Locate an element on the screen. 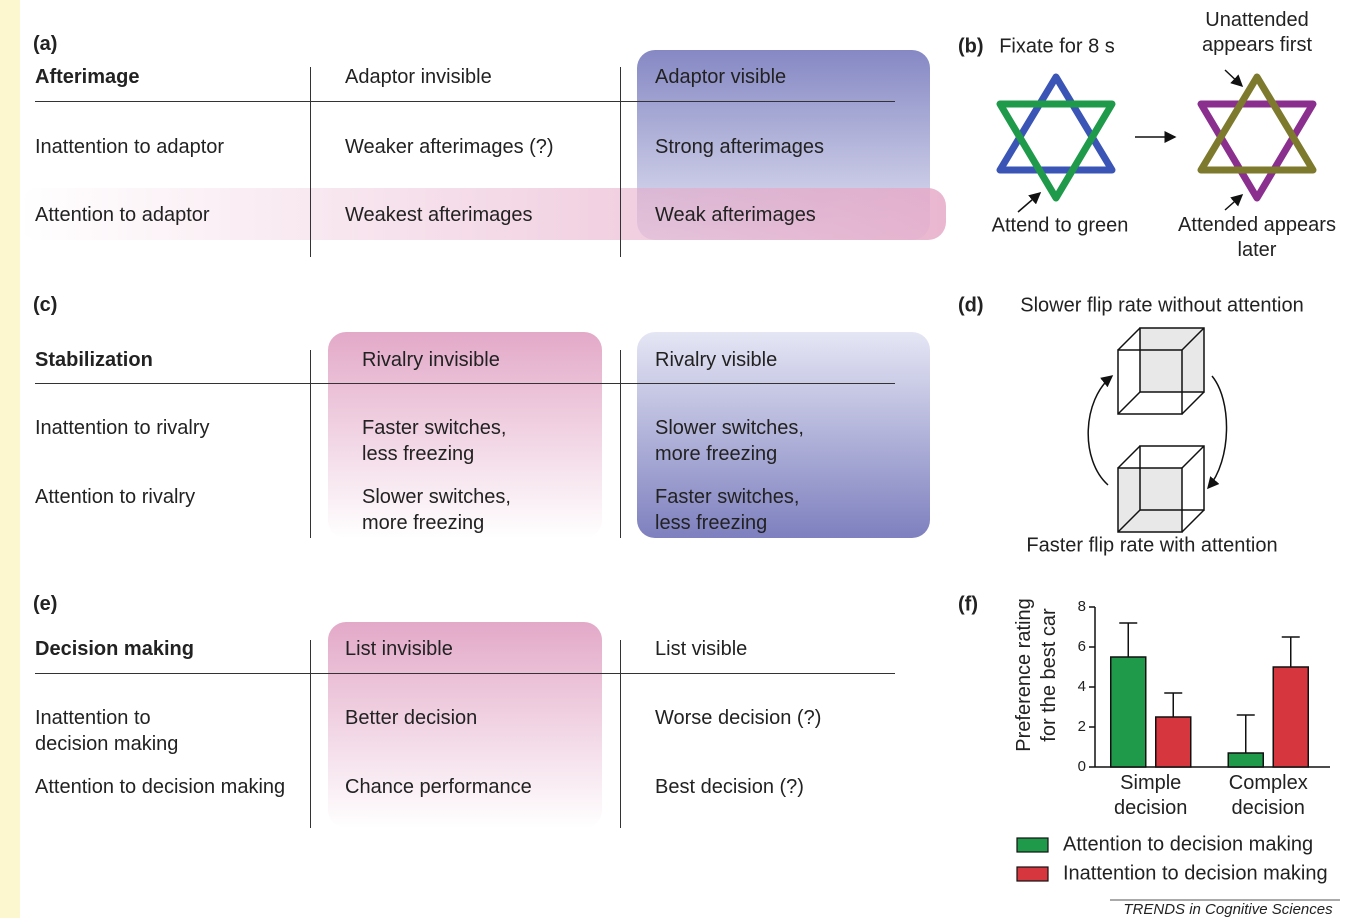  panel-label: (f) is located at coordinates (968, 604).